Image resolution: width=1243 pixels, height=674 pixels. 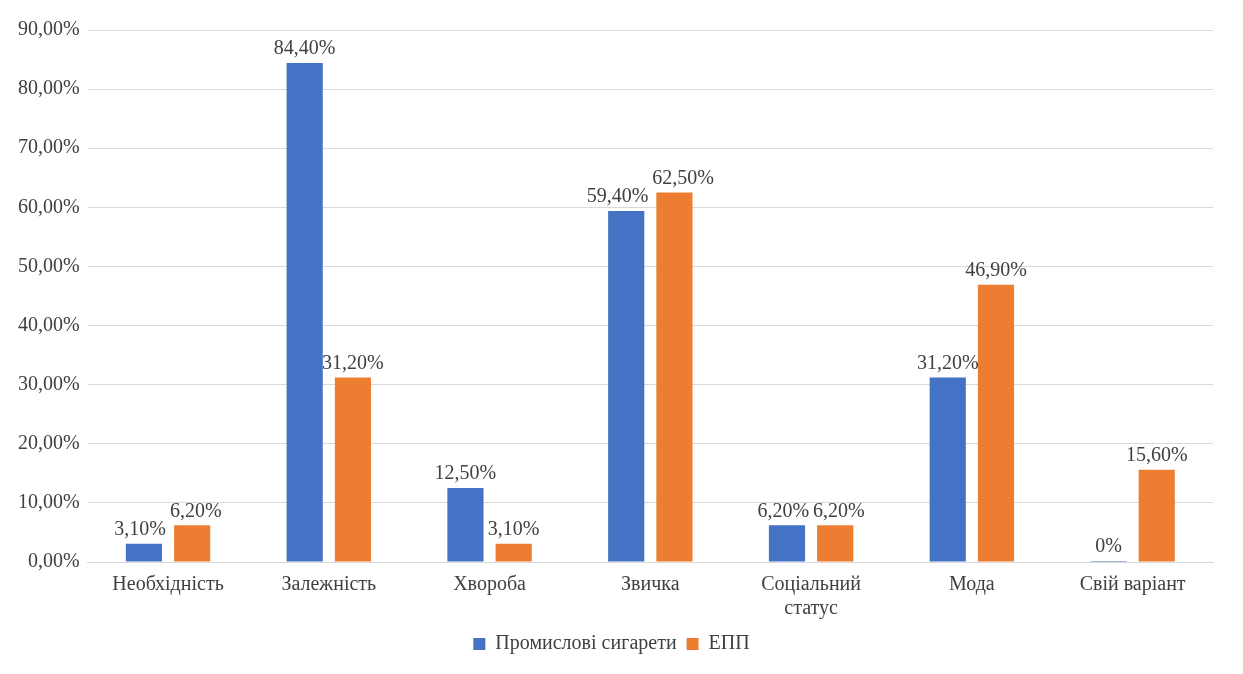 I want to click on legend-label: Промислові сигарети, so click(x=586, y=643).